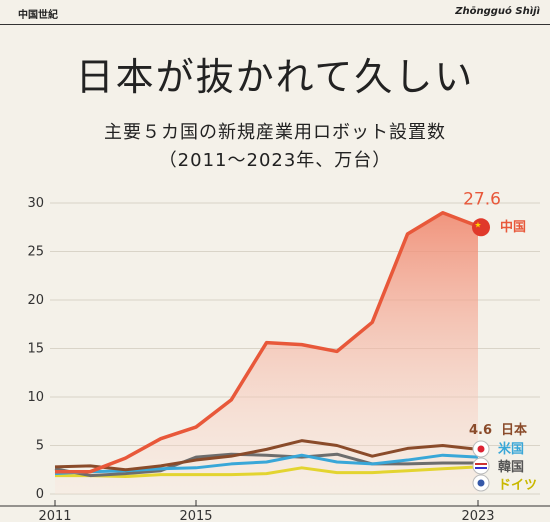 This screenshot has height=522, width=550. What do you see at coordinates (54, 515) in the screenshot?
I see `x-tick-label: 2011` at bounding box center [54, 515].